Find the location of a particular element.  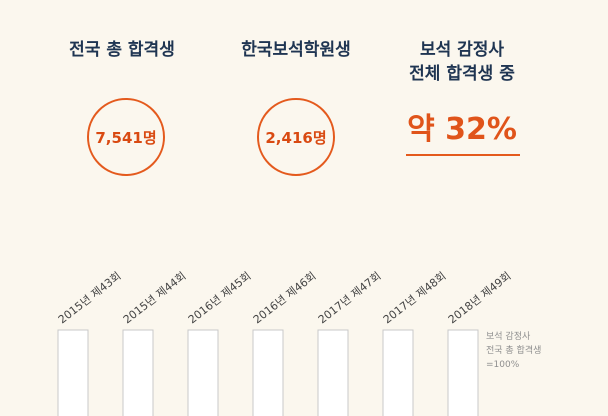

stat-circle-academy: 2,416명 is located at coordinates (296, 137).